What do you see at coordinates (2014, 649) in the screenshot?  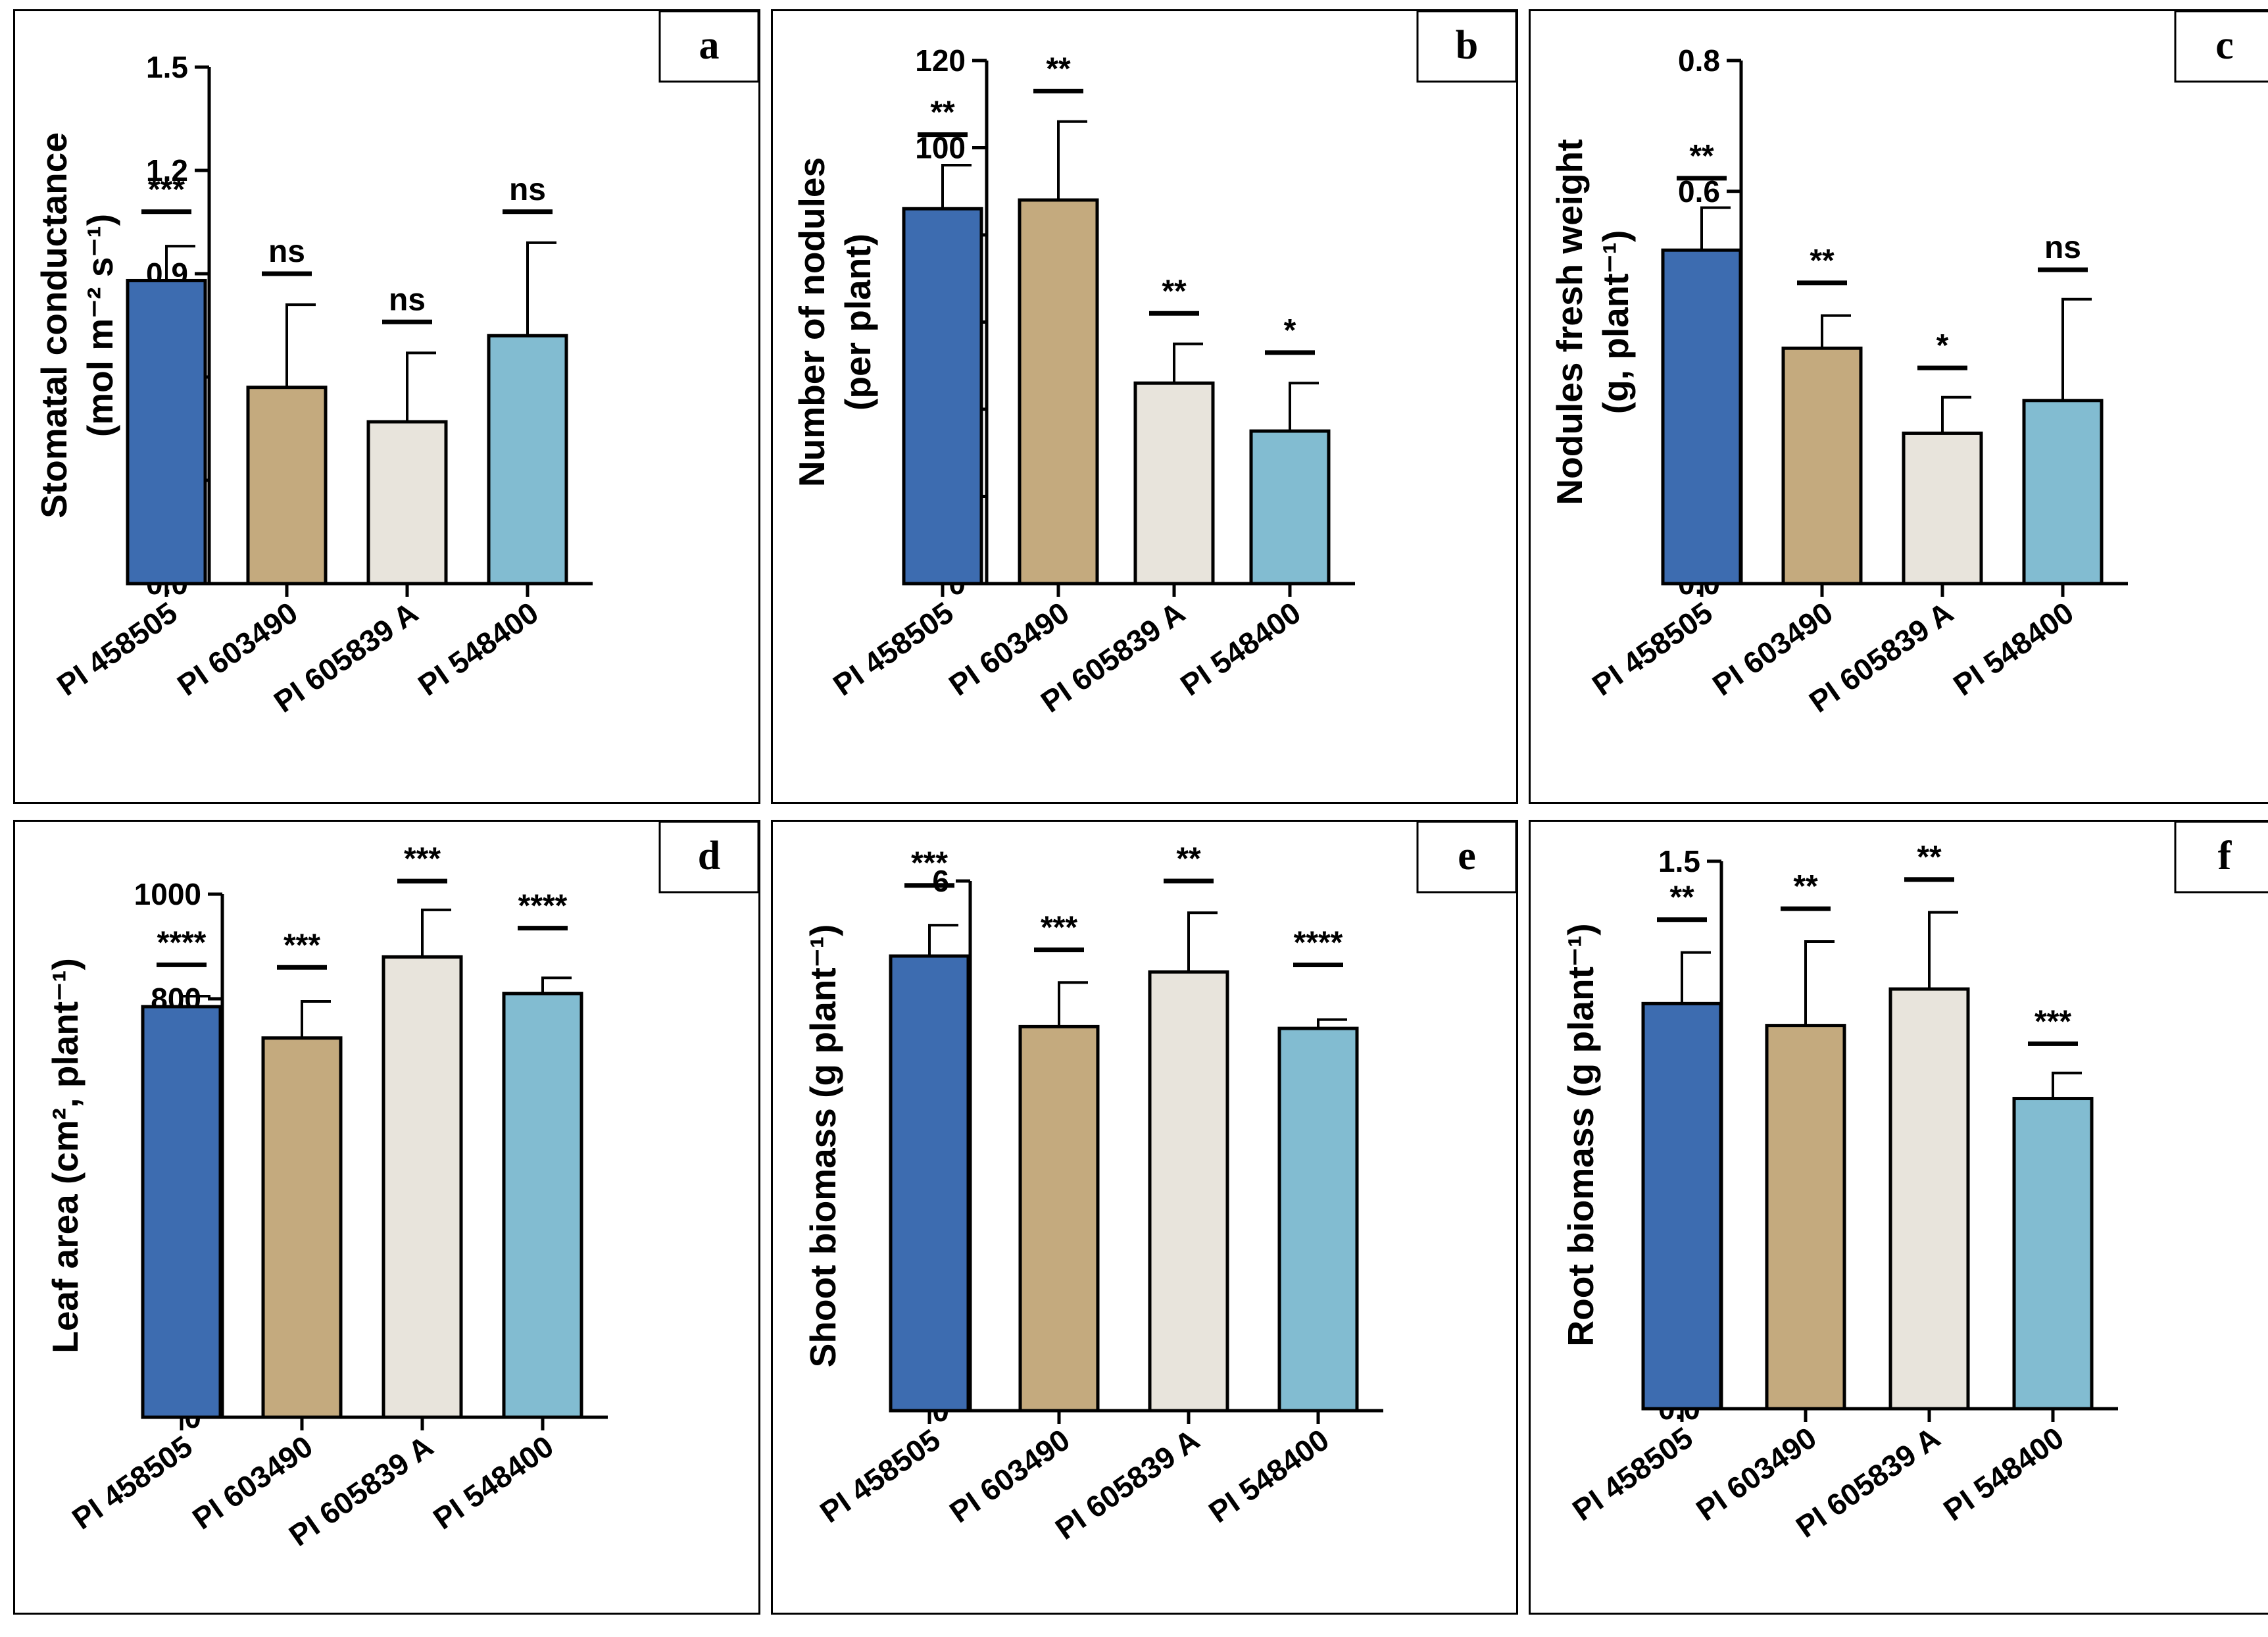 I see `chart-c-xtick-label-3: PI 548400` at bounding box center [2014, 649].